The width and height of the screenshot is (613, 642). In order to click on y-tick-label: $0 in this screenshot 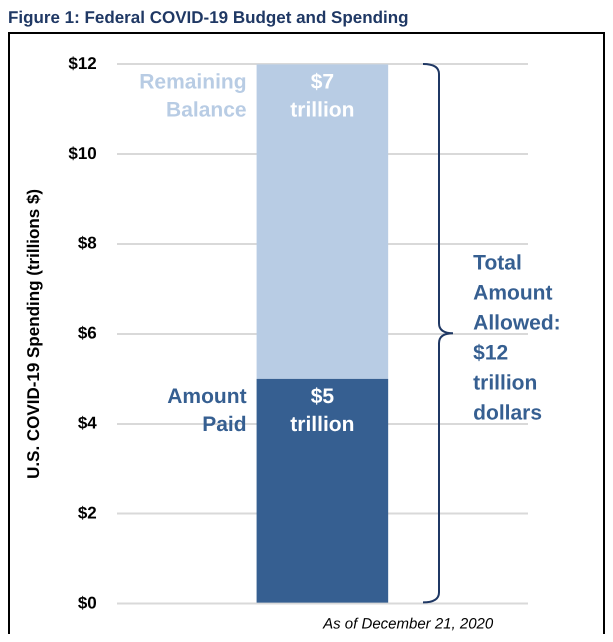, I will do `click(87, 602)`.